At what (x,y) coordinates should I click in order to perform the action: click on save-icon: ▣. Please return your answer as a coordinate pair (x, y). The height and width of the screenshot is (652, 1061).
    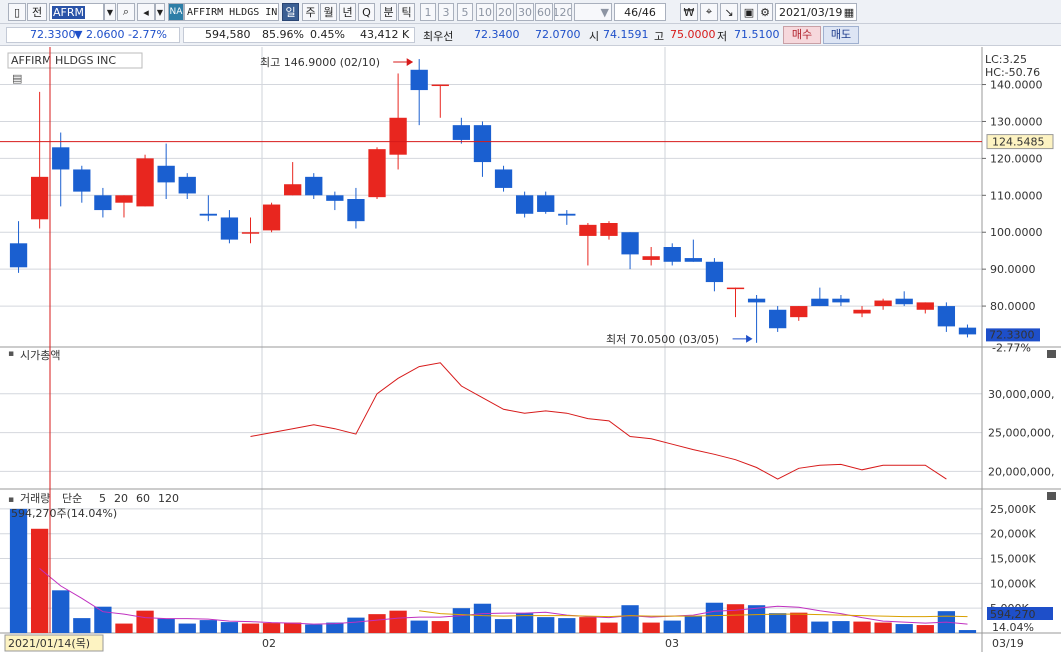
    Looking at the image, I should click on (749, 12).